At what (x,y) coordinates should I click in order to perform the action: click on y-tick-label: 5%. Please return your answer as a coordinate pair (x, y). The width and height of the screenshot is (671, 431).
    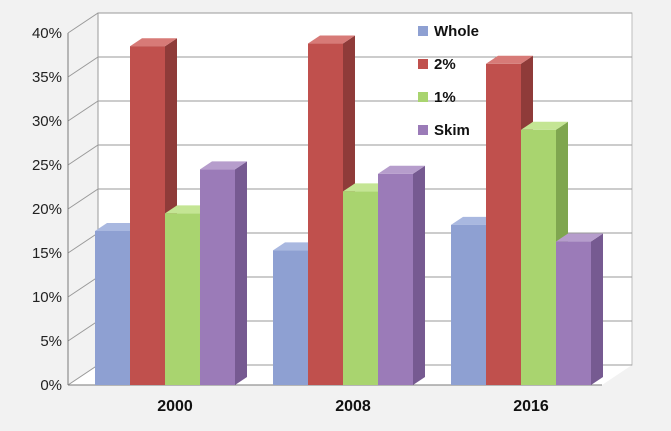
    Looking at the image, I should click on (51, 341).